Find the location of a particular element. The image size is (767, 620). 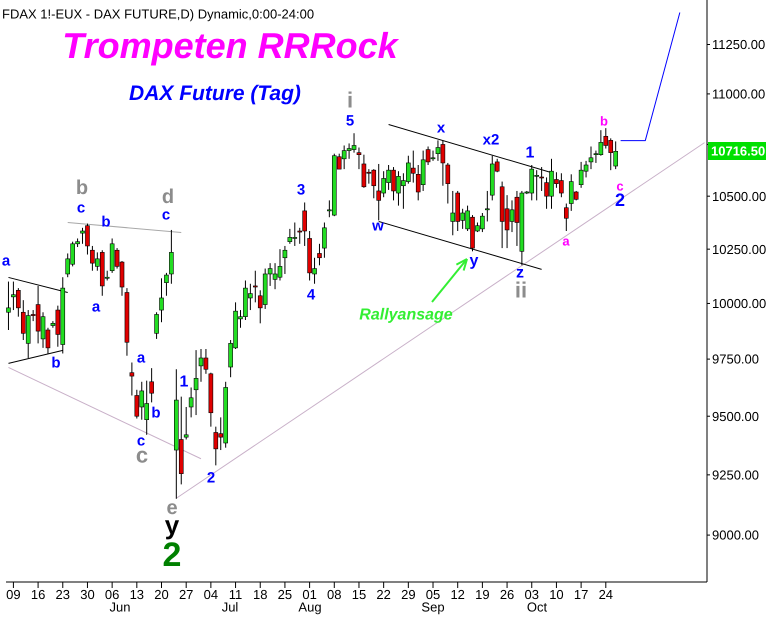

y-tick-label: 11000.00 is located at coordinates (739, 94).